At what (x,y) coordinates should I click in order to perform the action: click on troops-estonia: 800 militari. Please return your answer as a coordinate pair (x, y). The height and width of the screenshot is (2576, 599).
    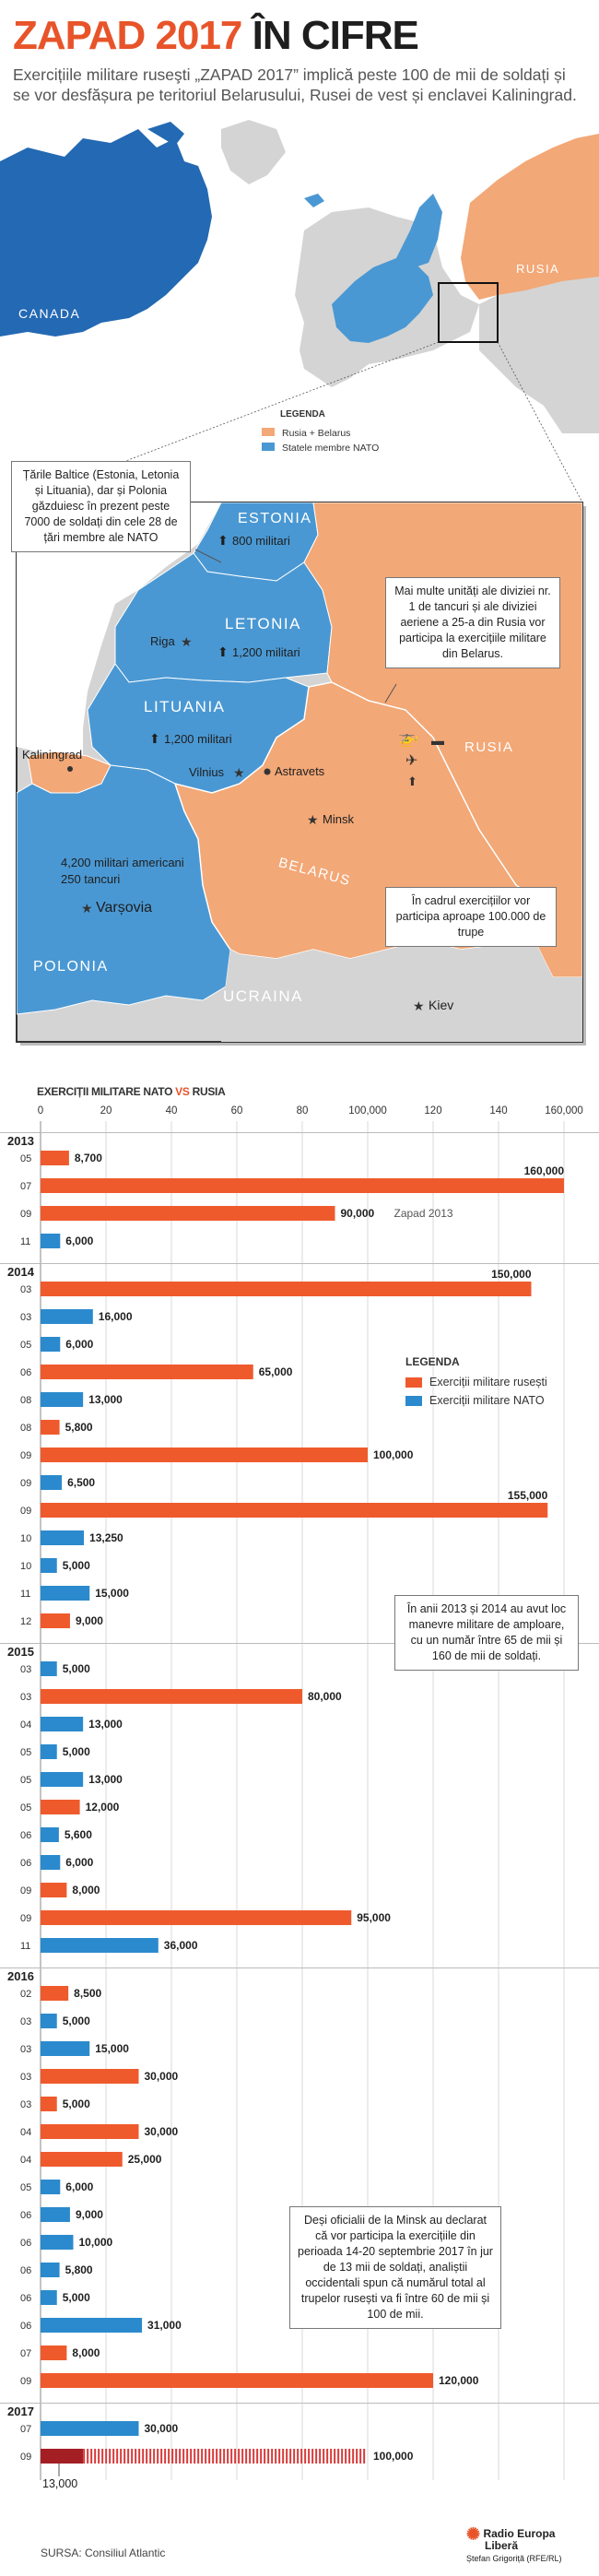
    Looking at the image, I should click on (261, 541).